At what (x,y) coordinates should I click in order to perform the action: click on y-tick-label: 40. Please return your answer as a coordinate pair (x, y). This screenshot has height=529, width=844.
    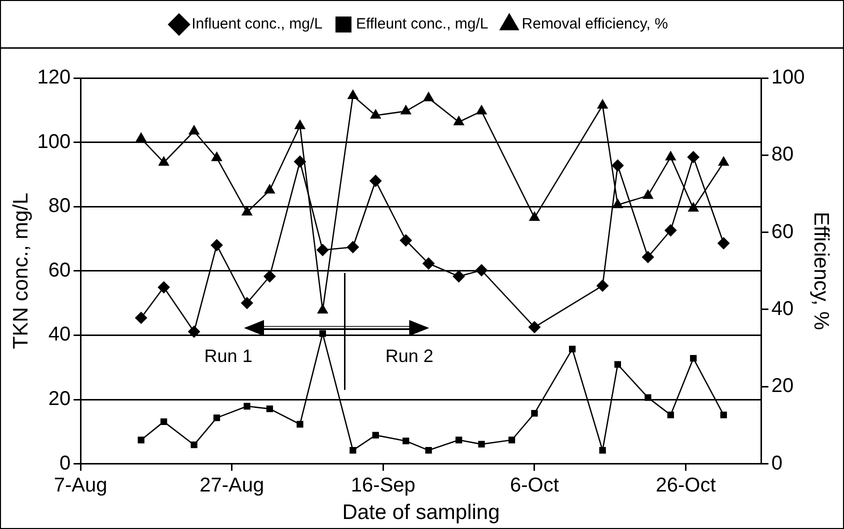
    Looking at the image, I should click on (59, 335).